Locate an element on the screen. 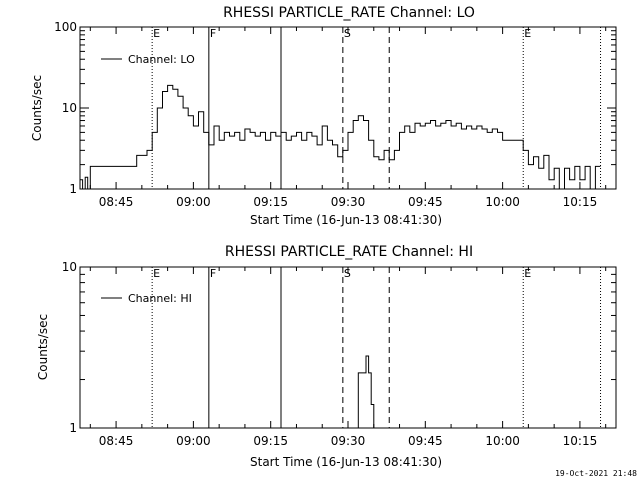 The width and height of the screenshot is (640, 480). hi-x-tick-label: 09:45 is located at coordinates (425, 441).